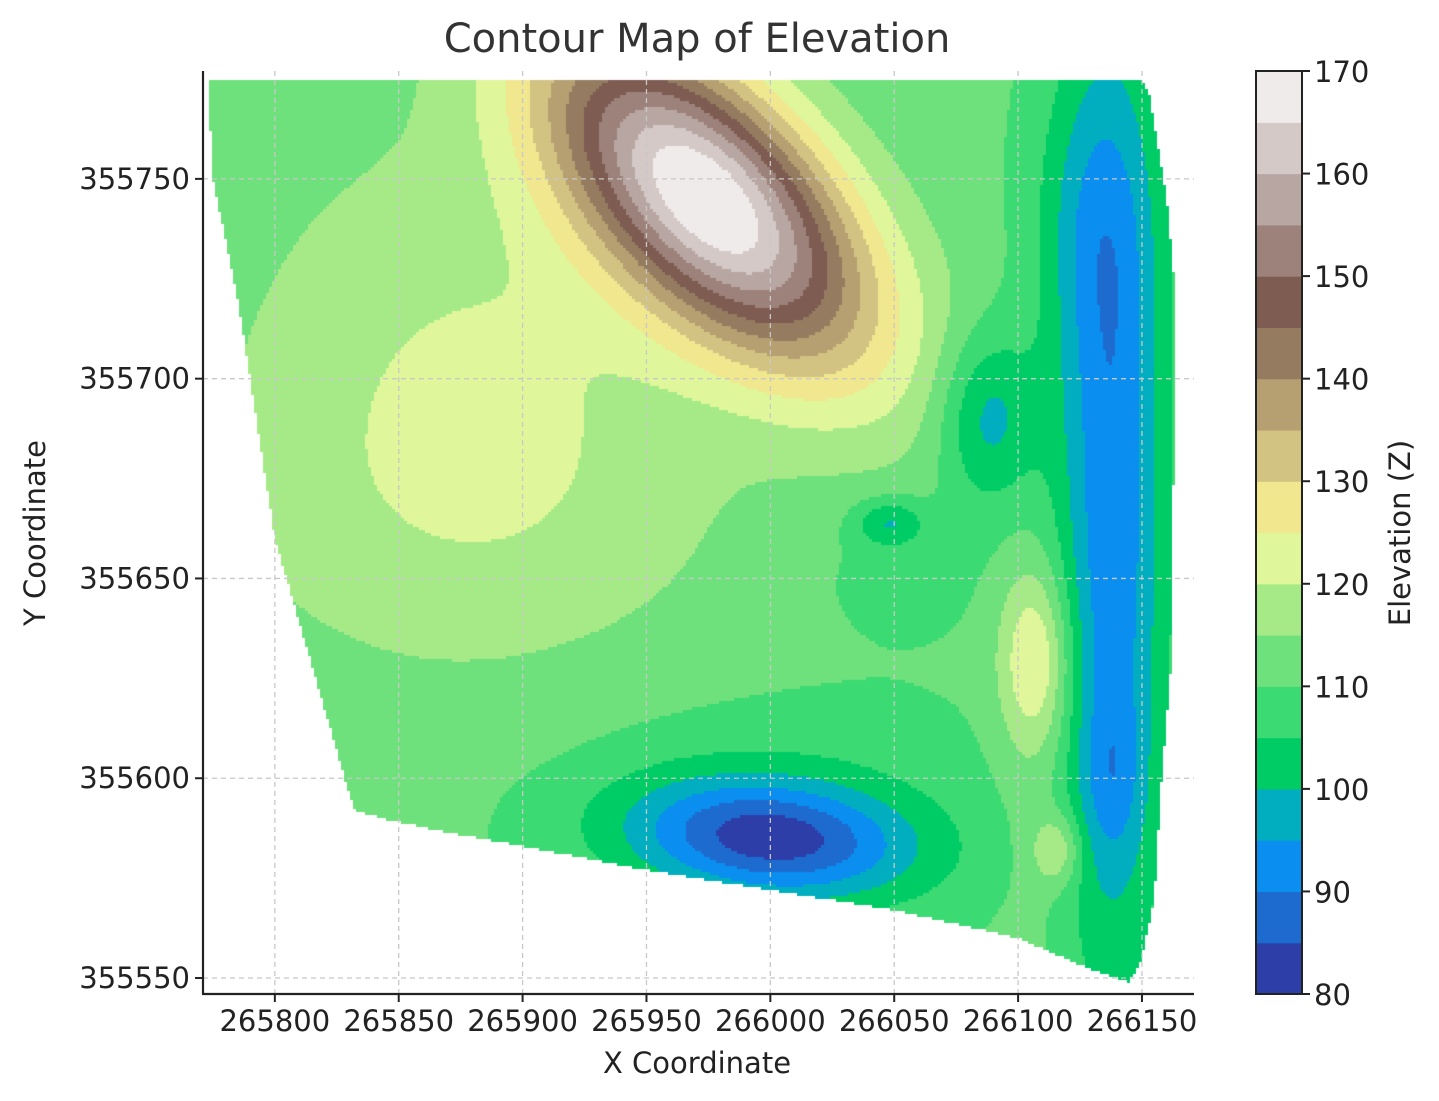 The height and width of the screenshot is (1101, 1439). I want to click on x-tick-label: 266150, so click(1142, 1021).